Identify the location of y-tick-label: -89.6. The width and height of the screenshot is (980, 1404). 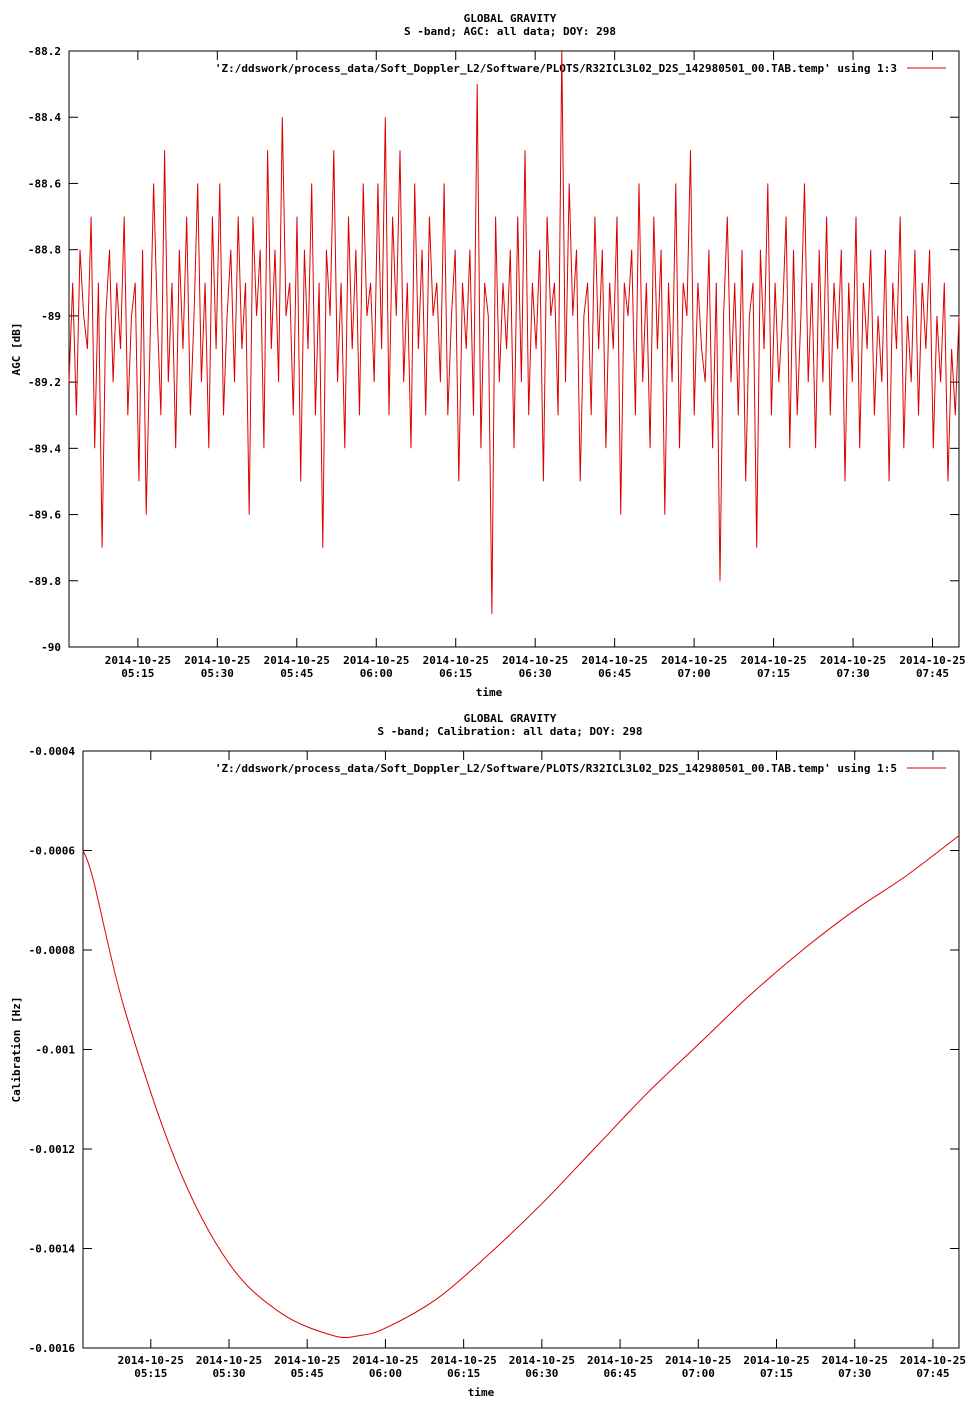
(44, 515).